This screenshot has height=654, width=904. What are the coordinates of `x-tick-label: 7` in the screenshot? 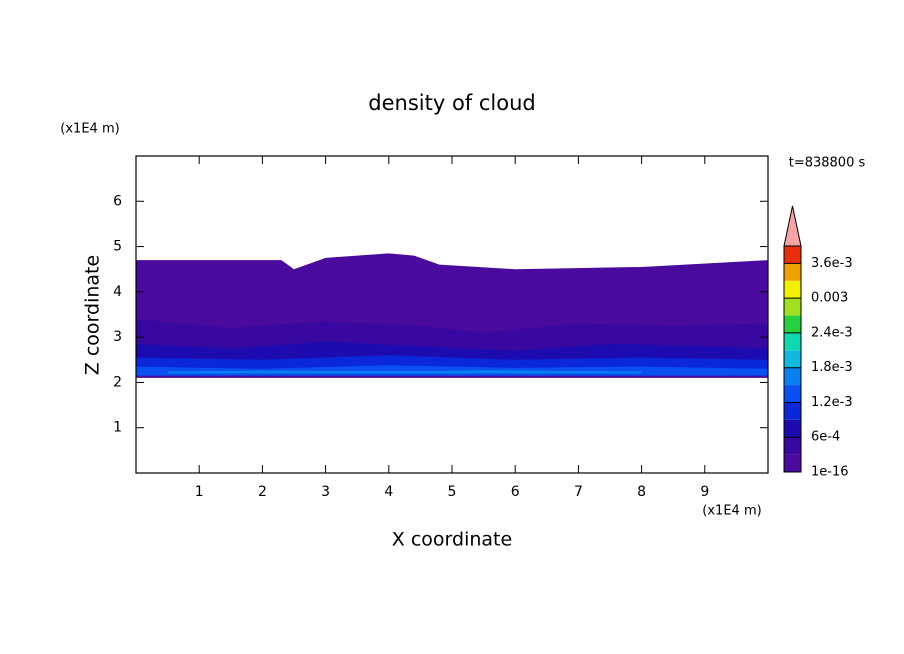 It's located at (578, 492).